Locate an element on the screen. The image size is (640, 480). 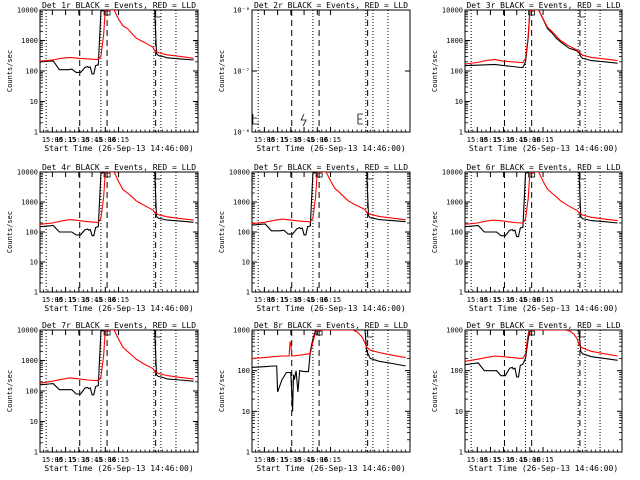
panel-title: Det 3r BLACK = Events, RED = LLD is located at coordinates (543, 5).